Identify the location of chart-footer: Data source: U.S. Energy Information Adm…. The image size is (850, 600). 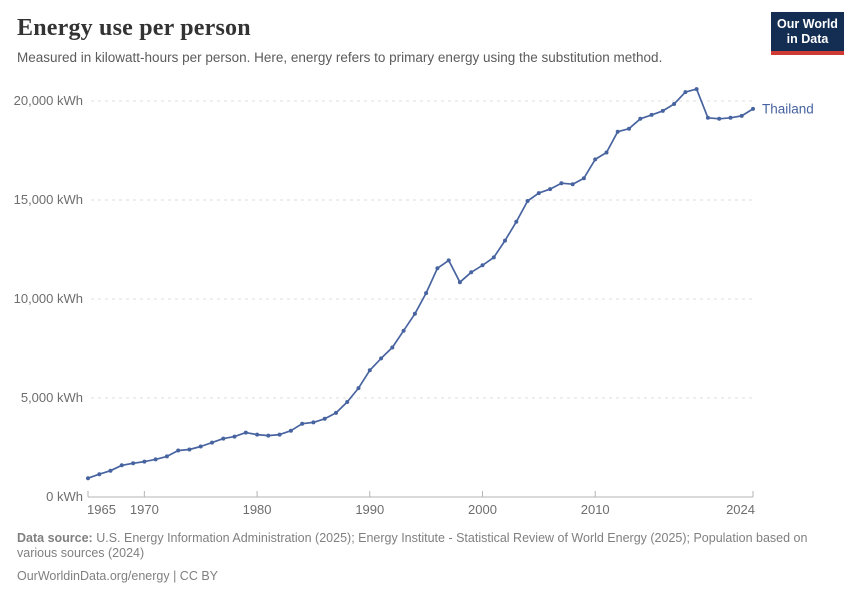
(423, 557).